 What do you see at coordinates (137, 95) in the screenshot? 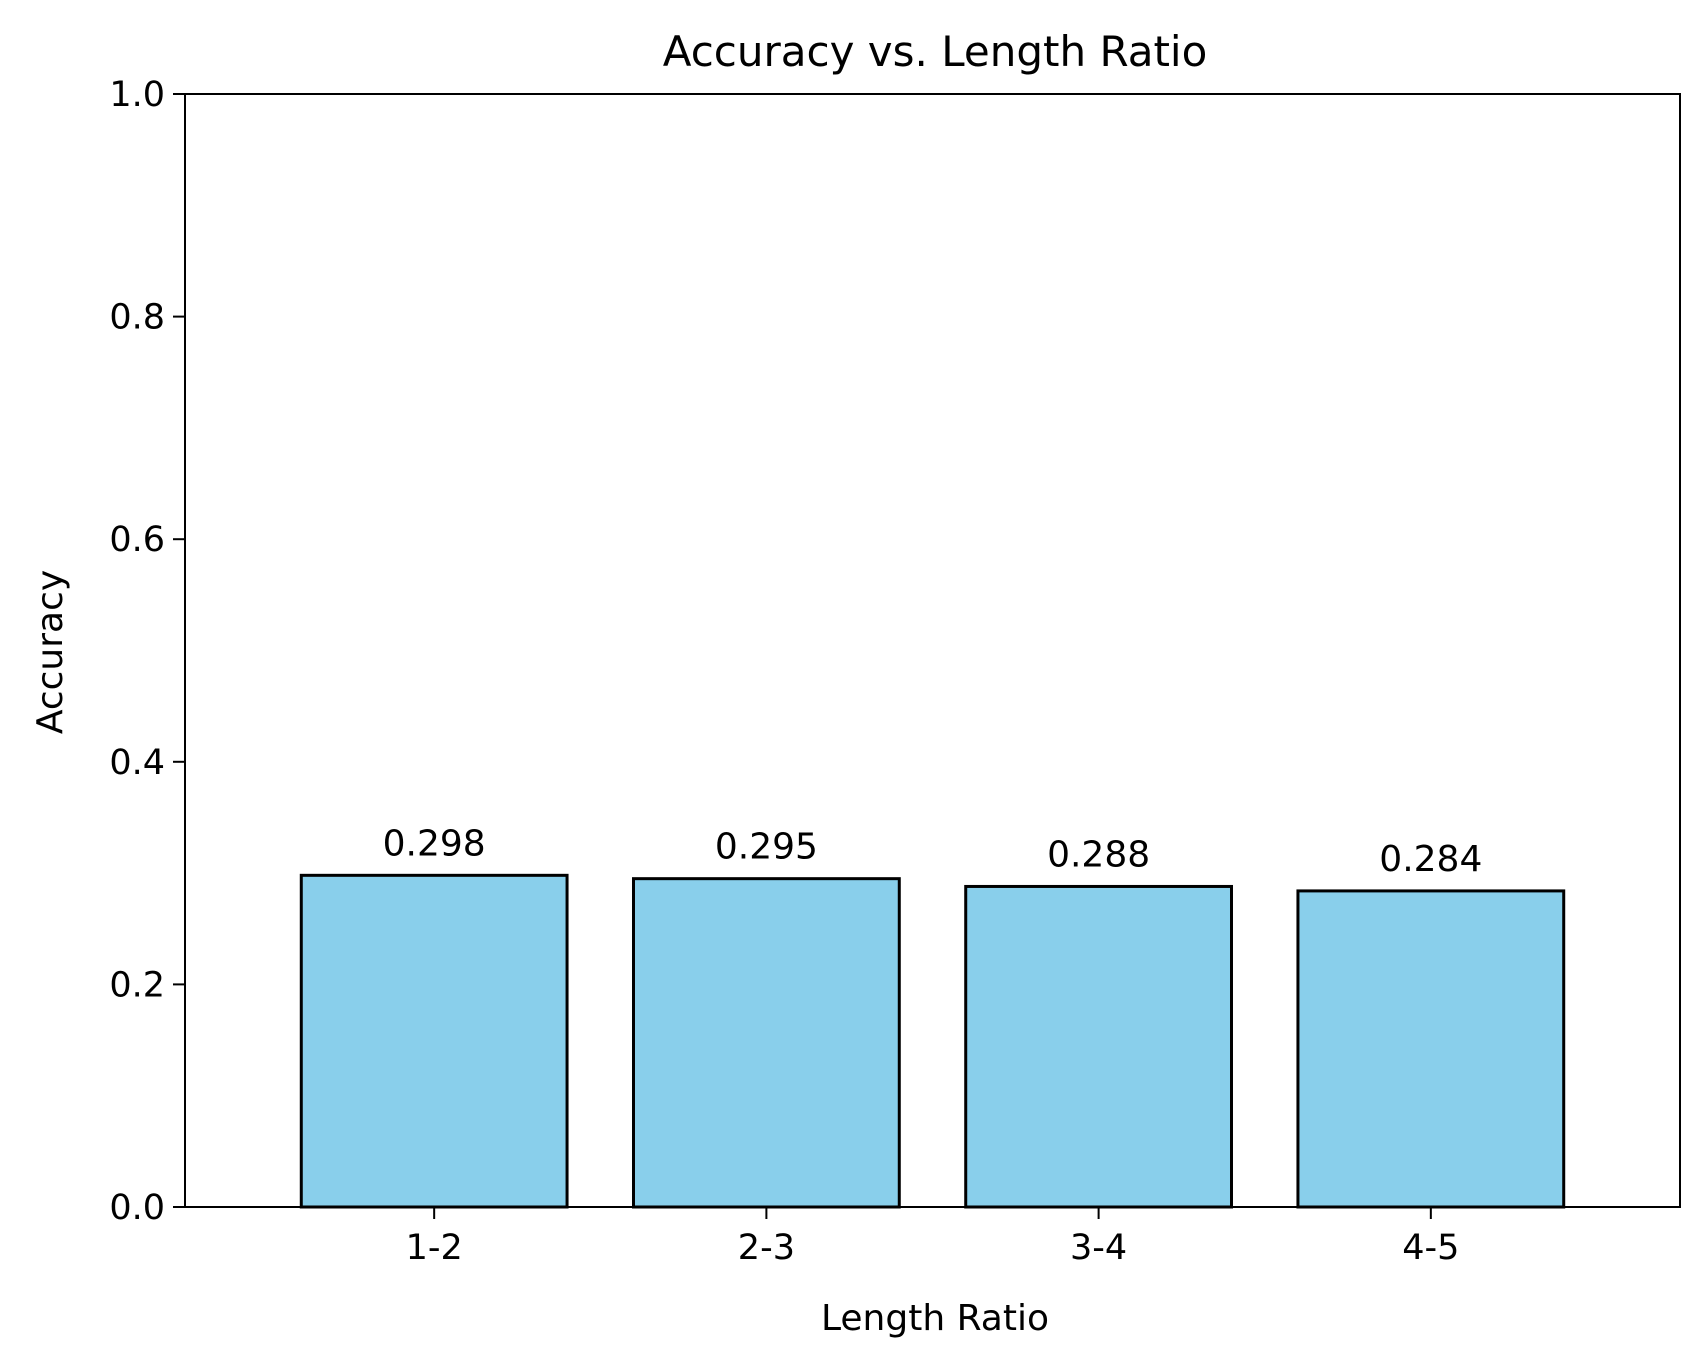
I see `y-tick-label: 1.0` at bounding box center [137, 95].